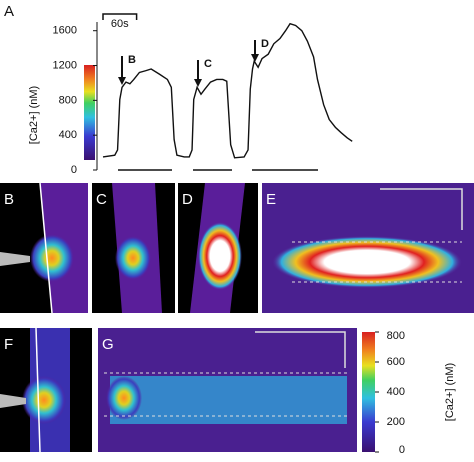 The width and height of the screenshot is (474, 462). Describe the element at coordinates (8, 344) in the screenshot. I see `panel-label: F` at that location.